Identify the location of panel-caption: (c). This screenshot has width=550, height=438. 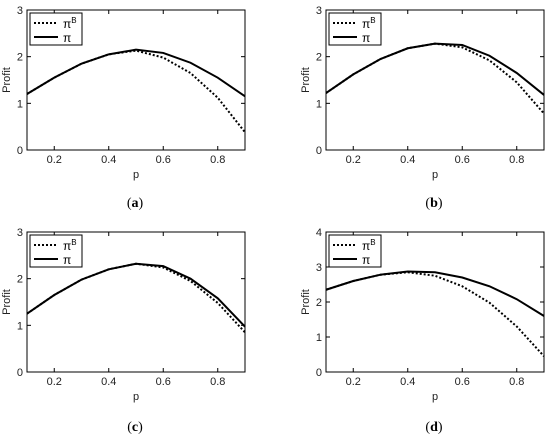
(135, 427).